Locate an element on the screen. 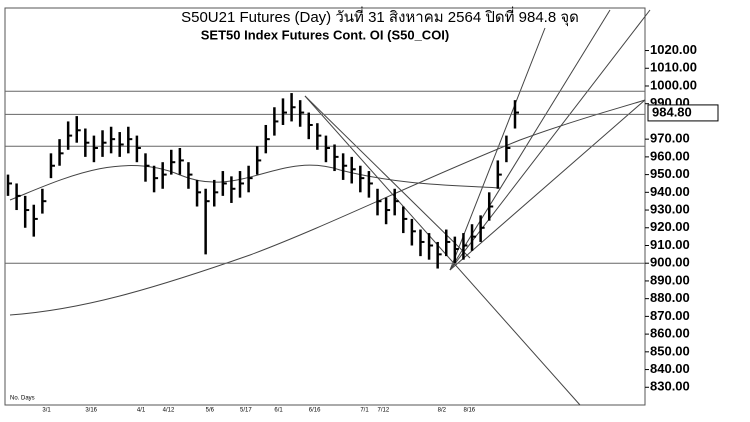  y-tick-label: 1010.00 is located at coordinates (673, 67).